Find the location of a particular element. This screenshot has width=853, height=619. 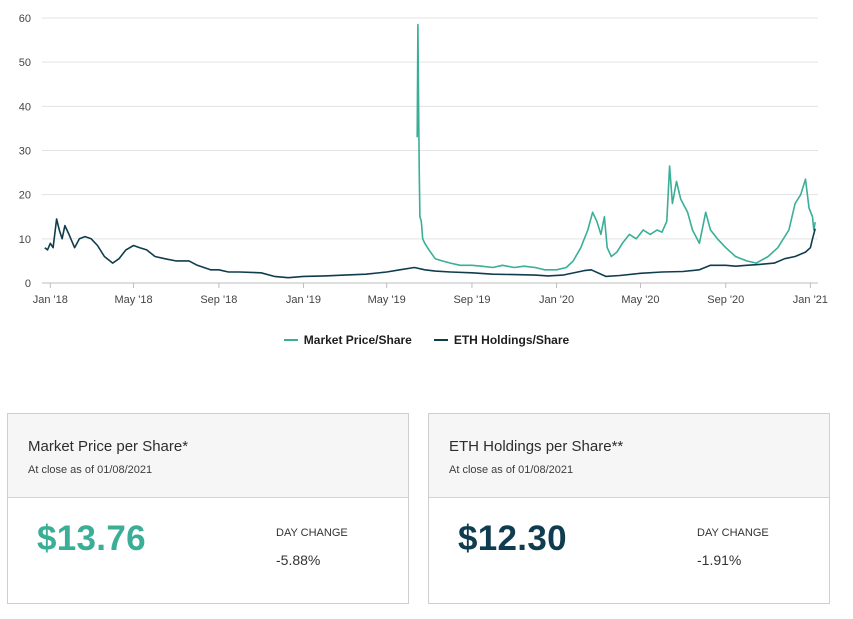

legend-item-market-price: Market Price/Share is located at coordinates (347, 340).